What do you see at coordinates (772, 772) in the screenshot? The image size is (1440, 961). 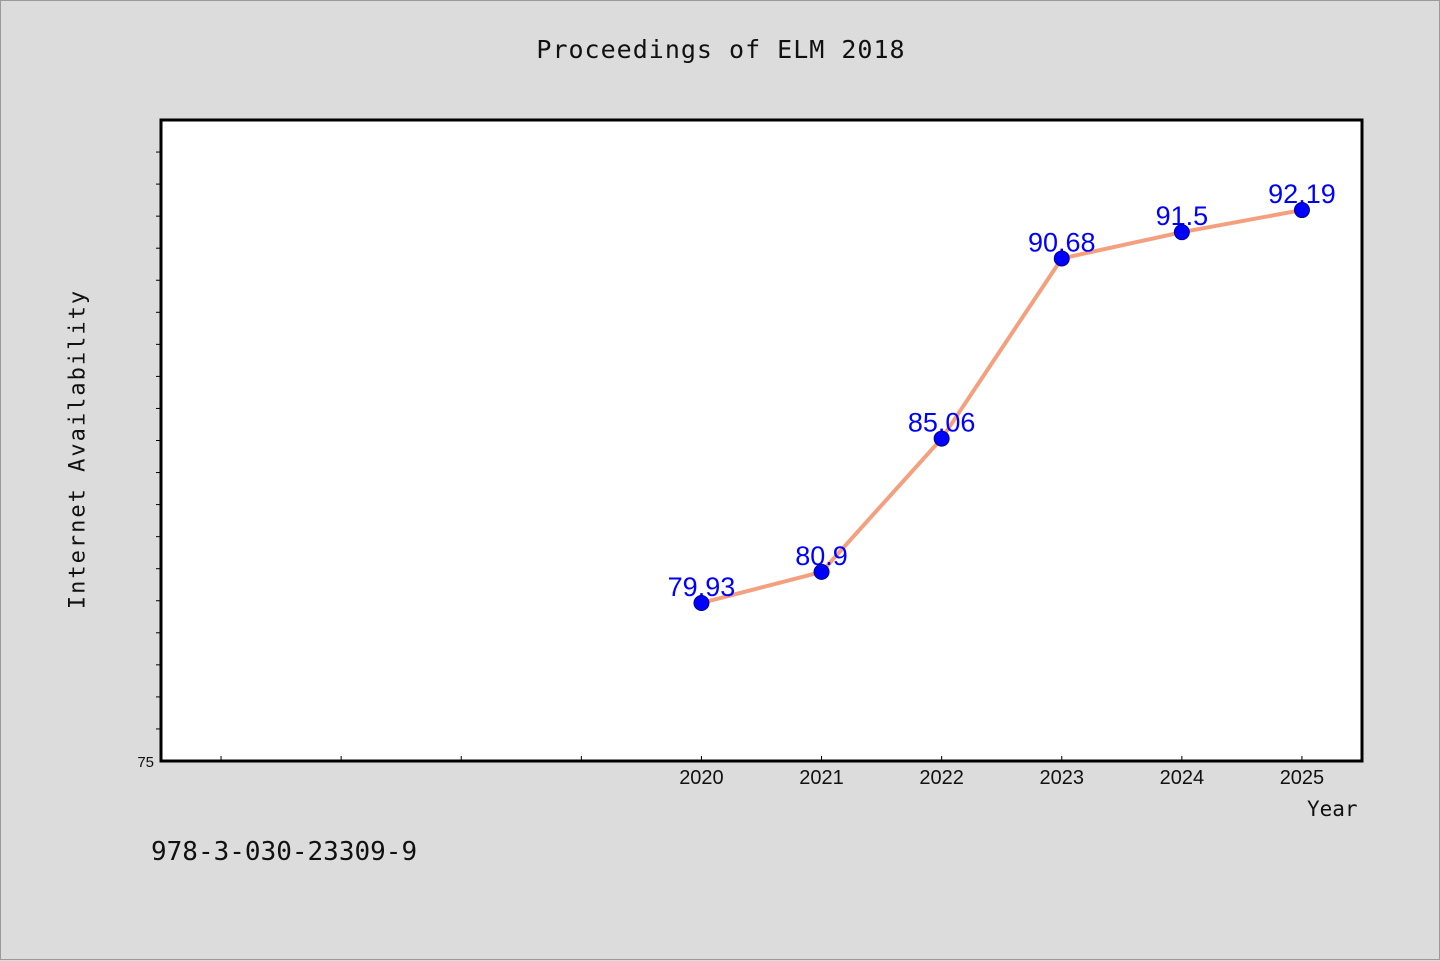 I see `x-axis-ticks: 2020 2021 2022 2023 2024 2025` at bounding box center [772, 772].